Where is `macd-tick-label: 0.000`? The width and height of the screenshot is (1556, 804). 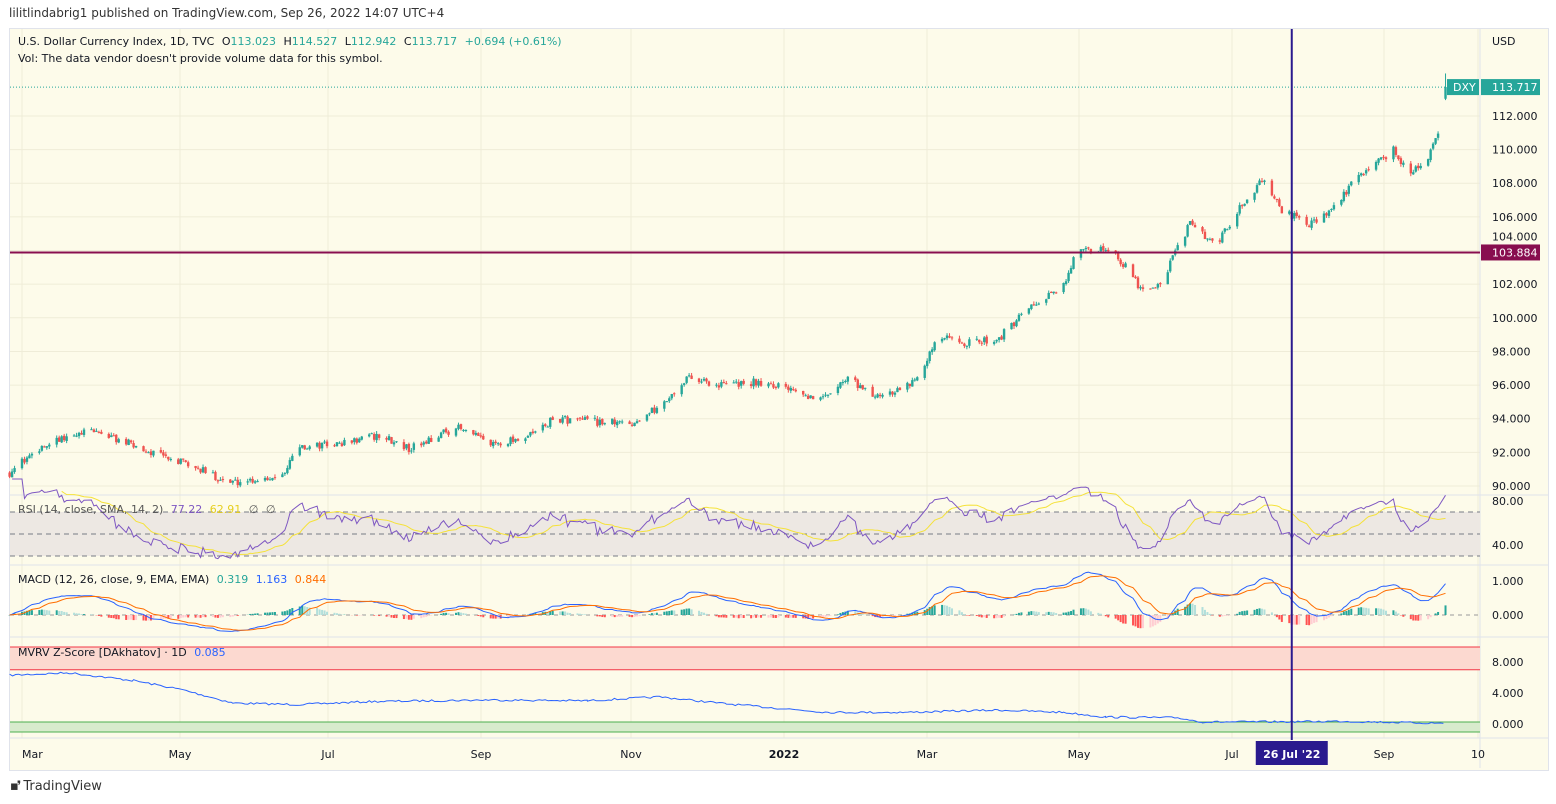
macd-tick-label: 0.000 is located at coordinates (1508, 615).